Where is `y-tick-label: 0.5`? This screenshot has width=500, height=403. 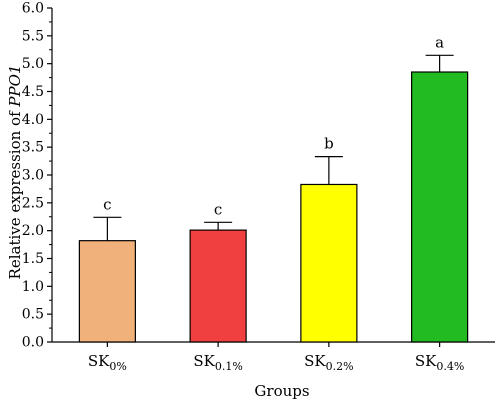
y-tick-label: 0.5 is located at coordinates (33, 315).